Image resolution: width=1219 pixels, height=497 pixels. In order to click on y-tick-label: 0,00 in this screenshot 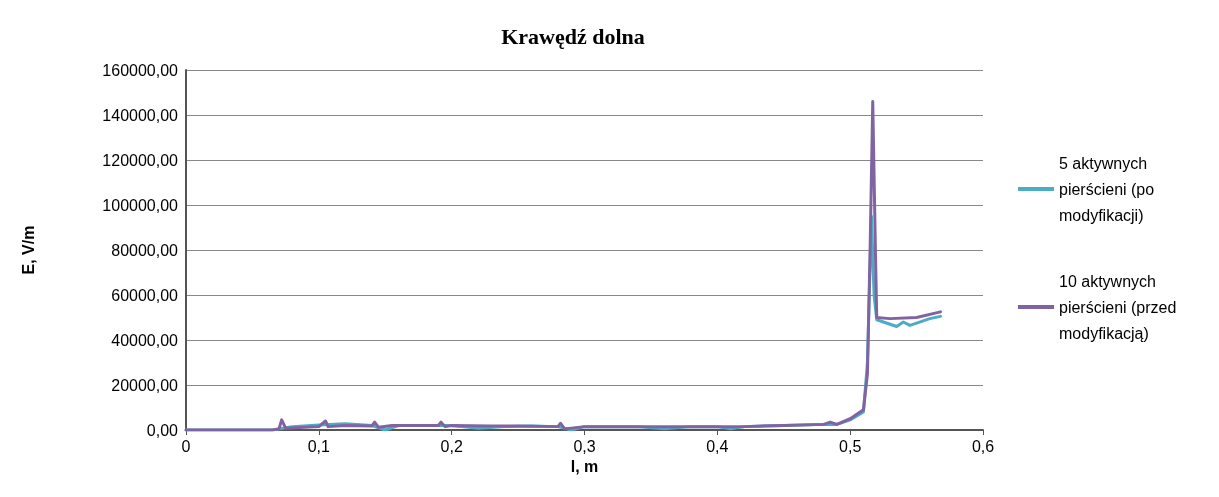, I will do `click(162, 430)`.